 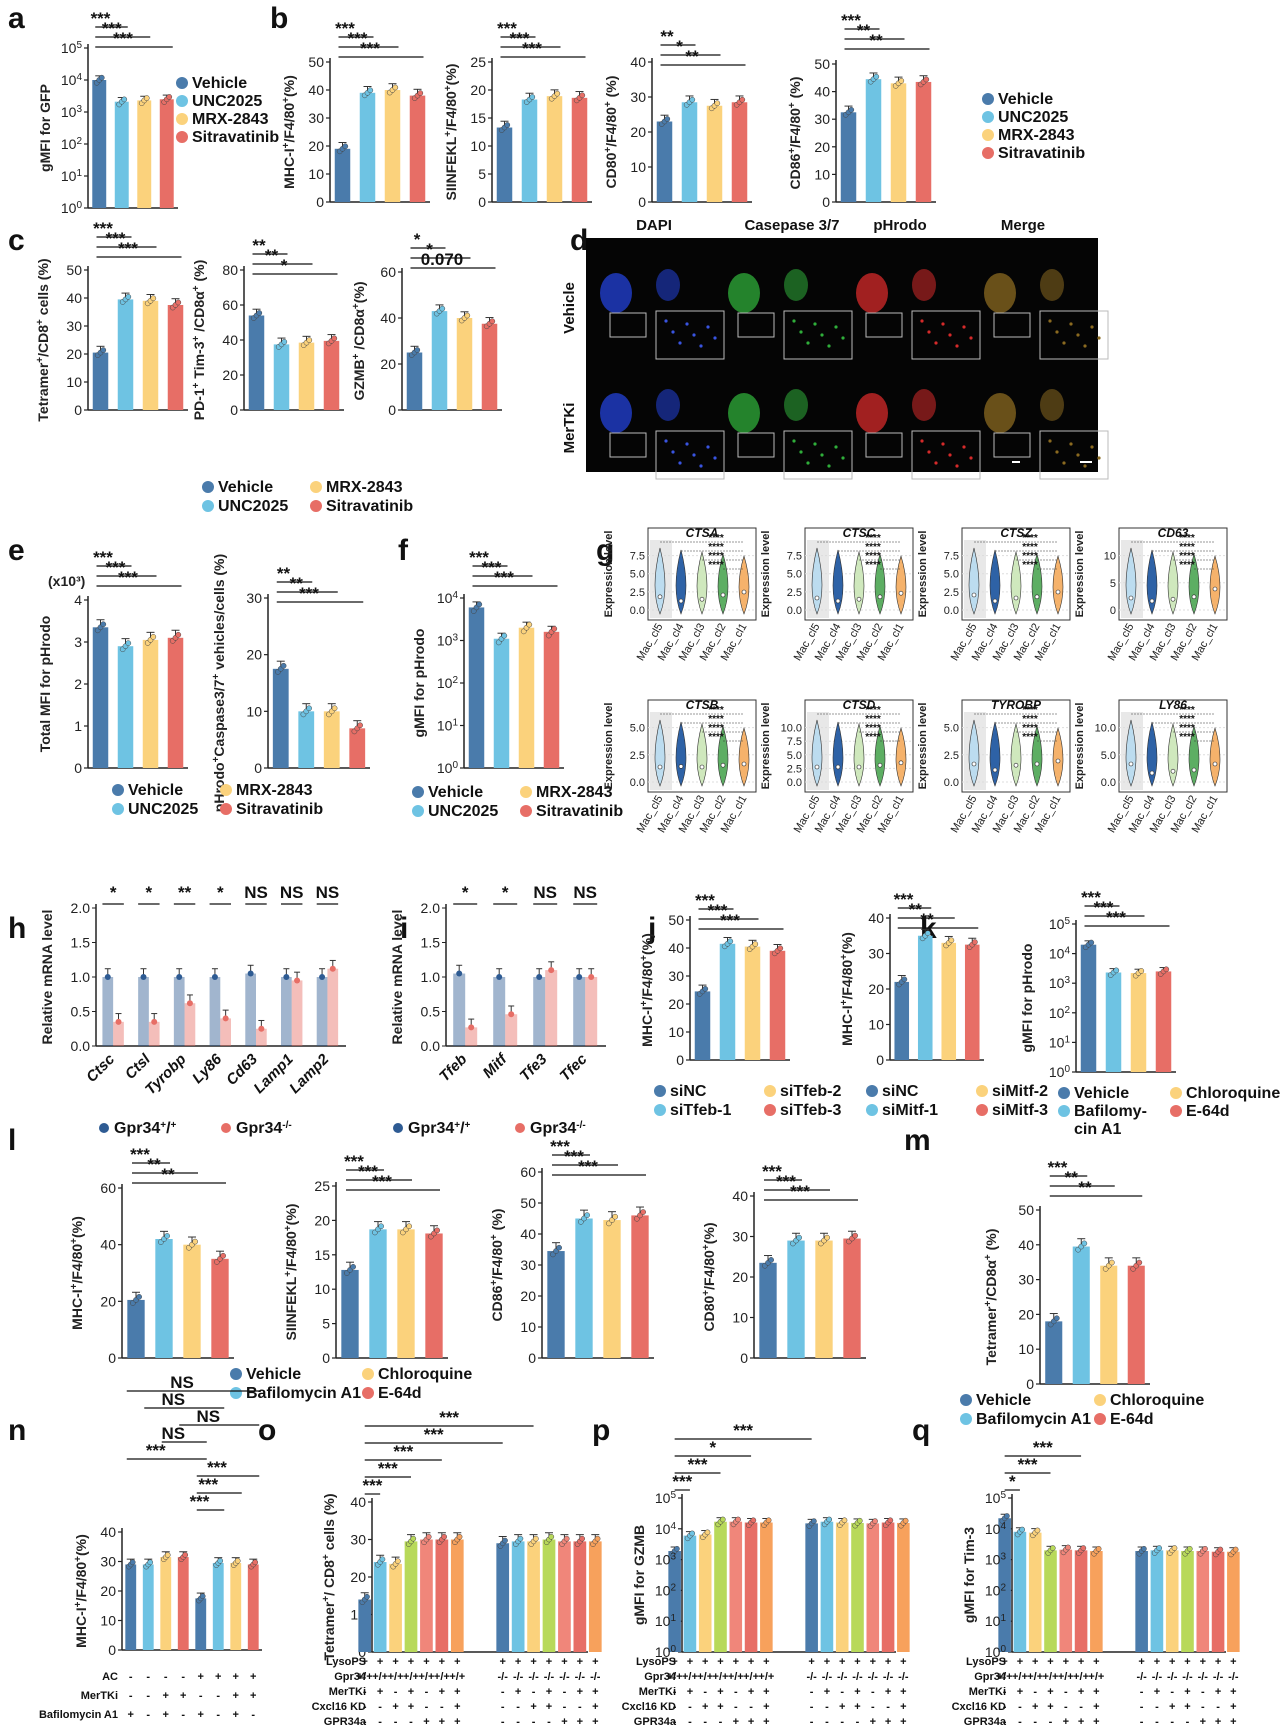 What do you see at coordinates (660, 1110) in the screenshot?
I see `legend-j1-swatch` at bounding box center [660, 1110].